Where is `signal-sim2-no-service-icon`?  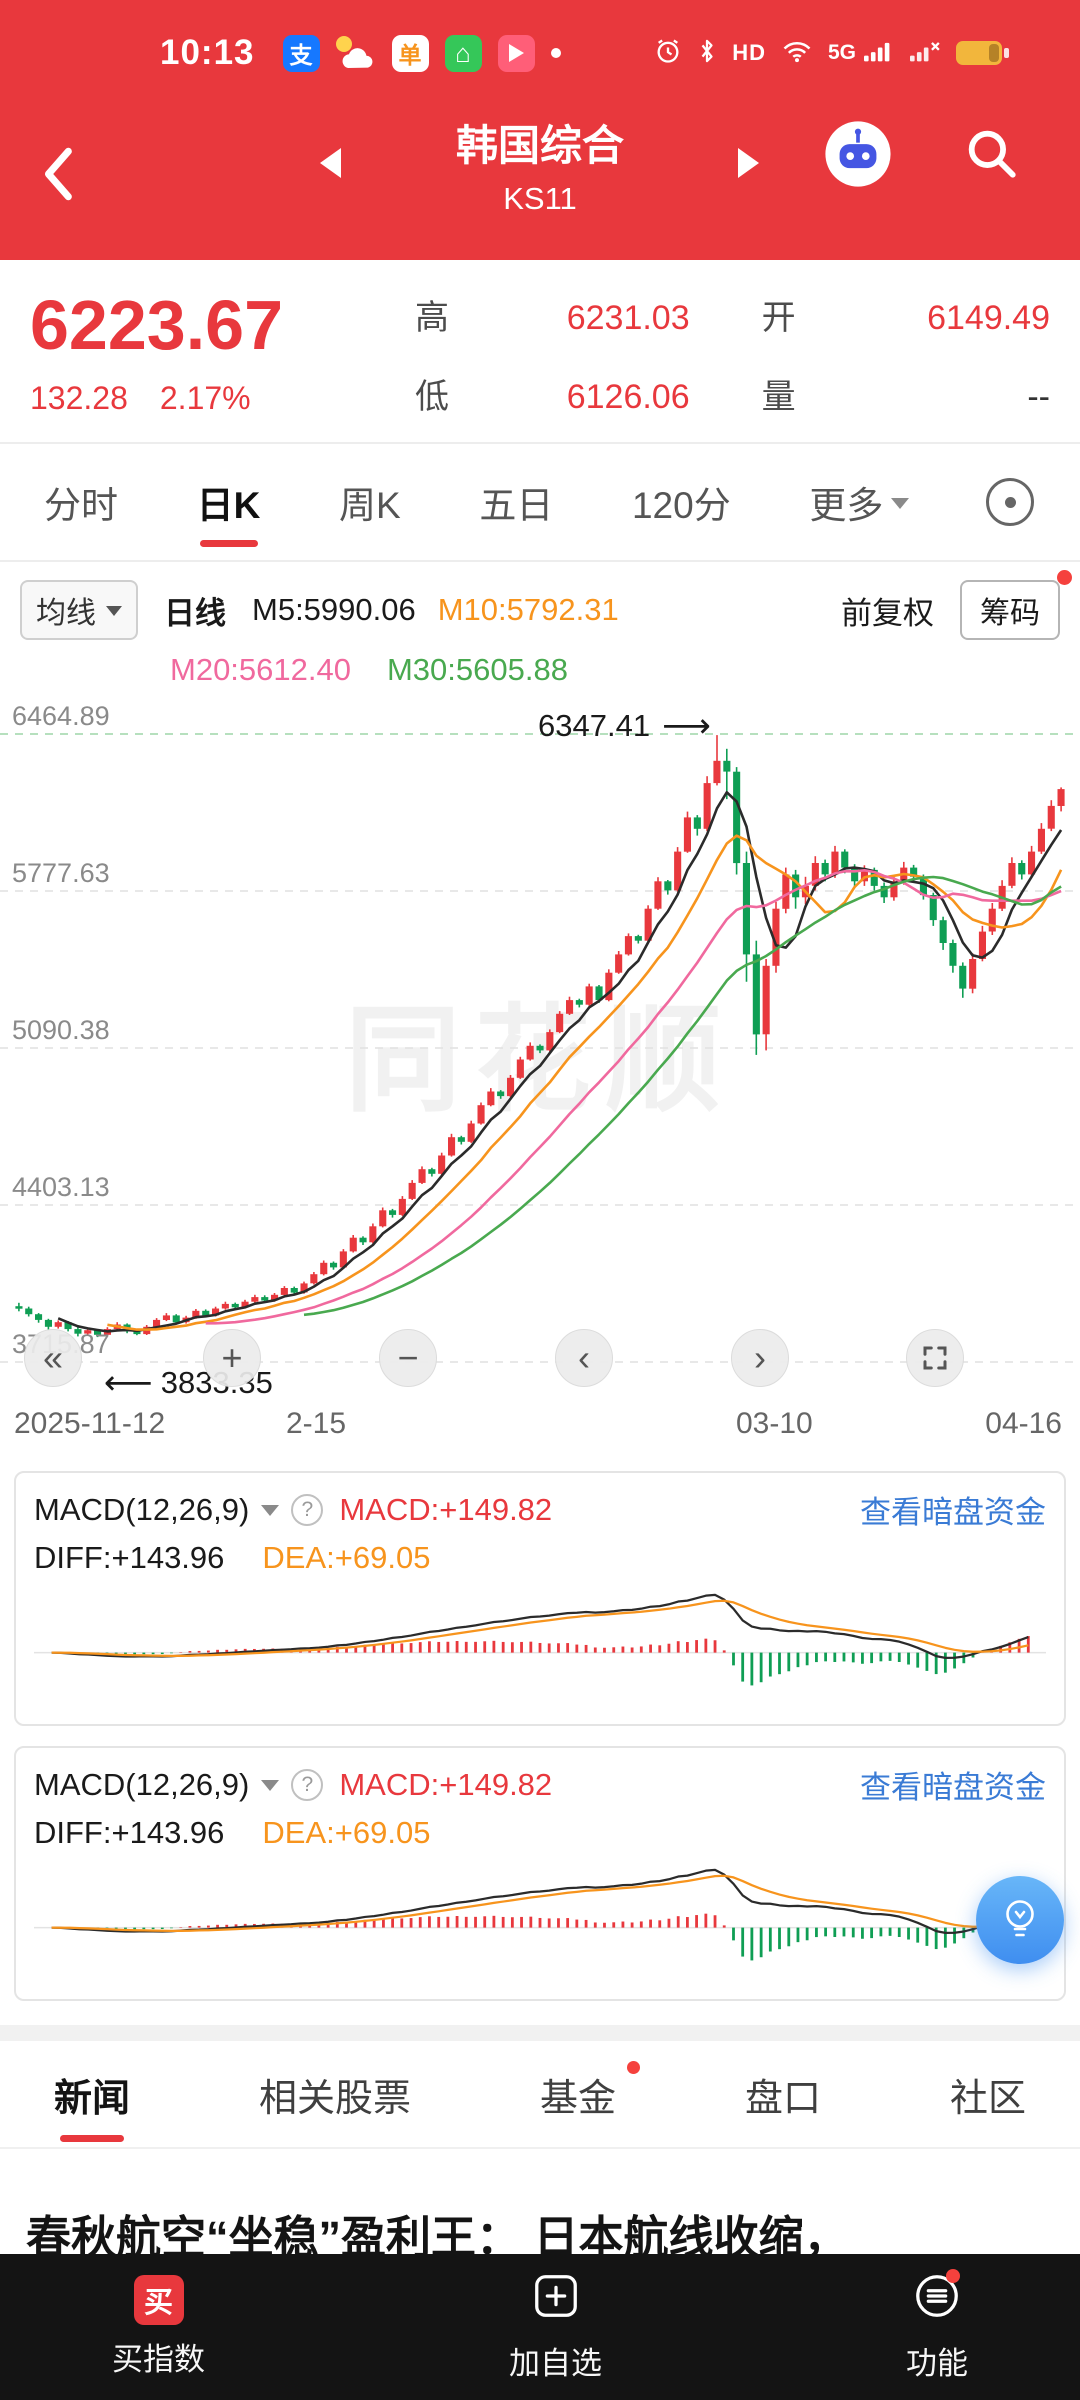
signal-sim2-no-service-icon is located at coordinates (925, 53).